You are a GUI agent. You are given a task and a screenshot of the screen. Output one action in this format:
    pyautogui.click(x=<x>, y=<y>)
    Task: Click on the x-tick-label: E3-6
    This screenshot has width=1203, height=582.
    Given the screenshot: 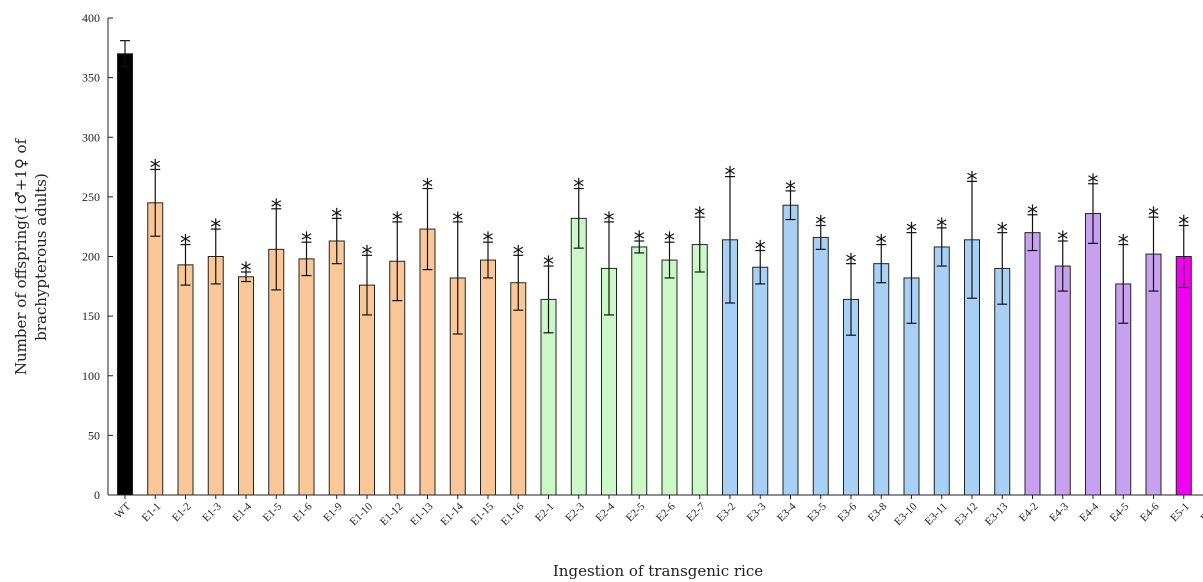 What is the action you would take?
    pyautogui.click(x=848, y=512)
    